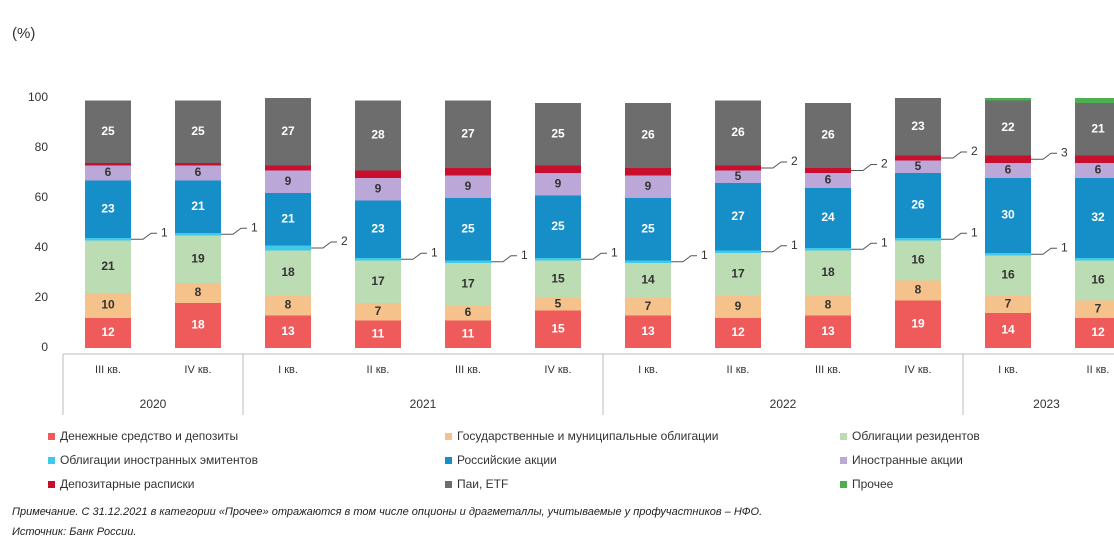  Describe the element at coordinates (378, 370) in the screenshot. I see `x-tick-label: II кв.` at that location.